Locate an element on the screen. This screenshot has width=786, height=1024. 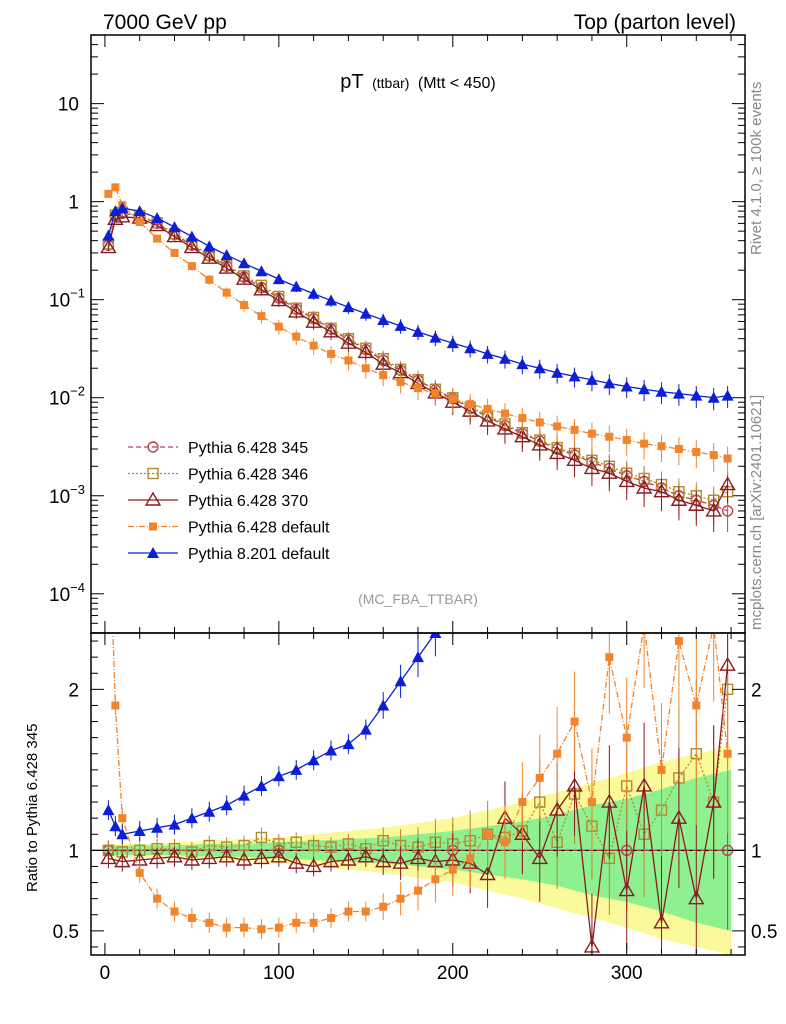
analysis-label: (MC_FBA_TTBAR) is located at coordinates (418, 599).